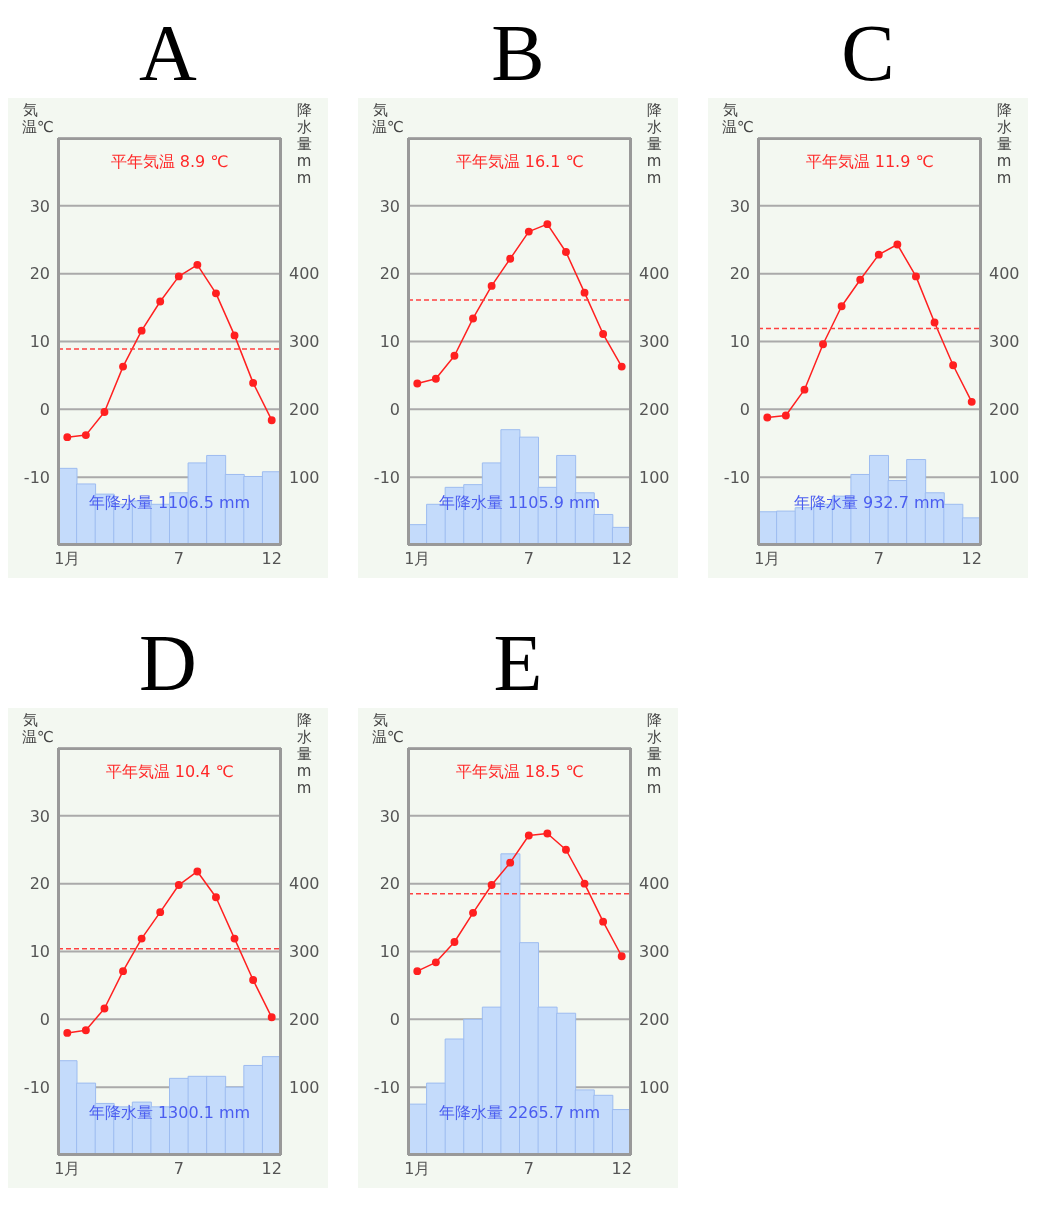 The height and width of the screenshot is (1229, 1037). What do you see at coordinates (868, 53) in the screenshot?
I see `chart-title: C` at bounding box center [868, 53].